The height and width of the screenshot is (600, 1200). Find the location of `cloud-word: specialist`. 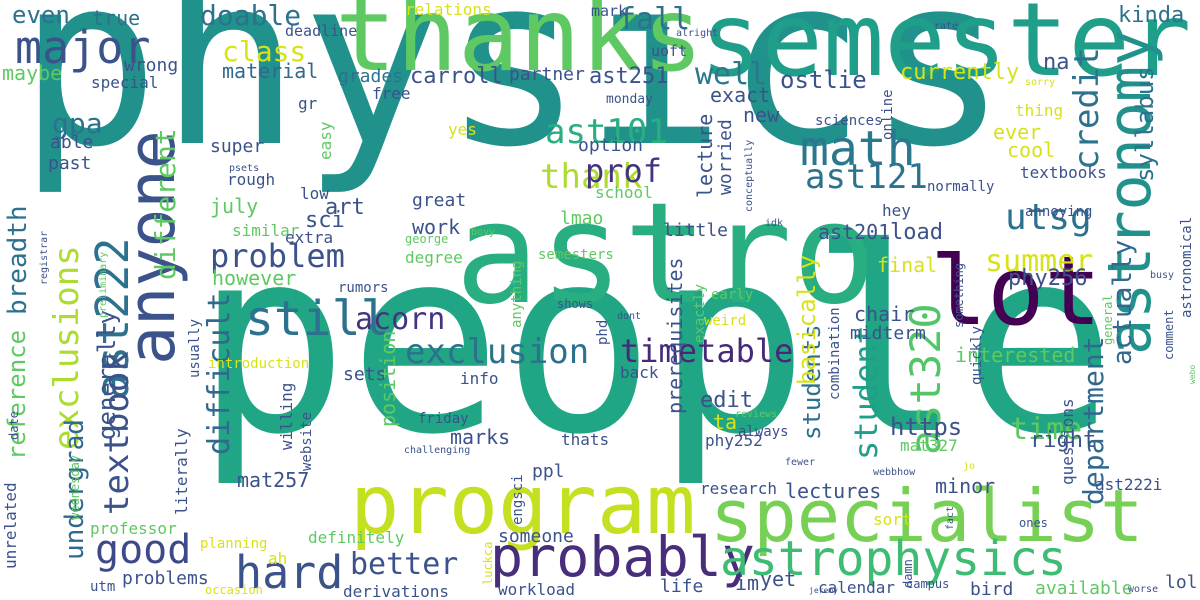

cloud-word: specialist is located at coordinates (927, 516).